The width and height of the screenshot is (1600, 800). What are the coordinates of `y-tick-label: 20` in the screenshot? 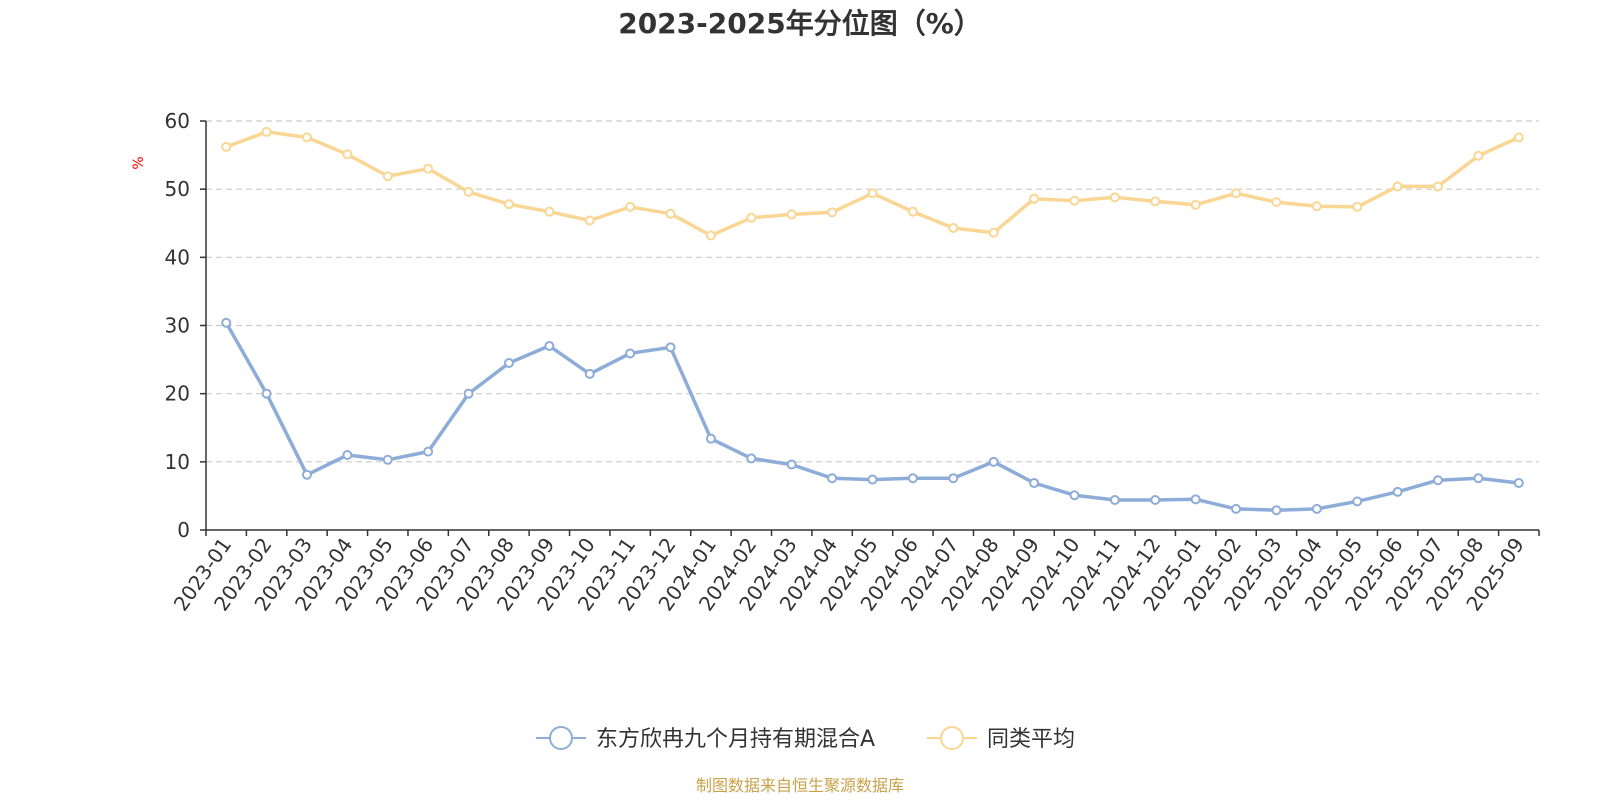 It's located at (177, 394).